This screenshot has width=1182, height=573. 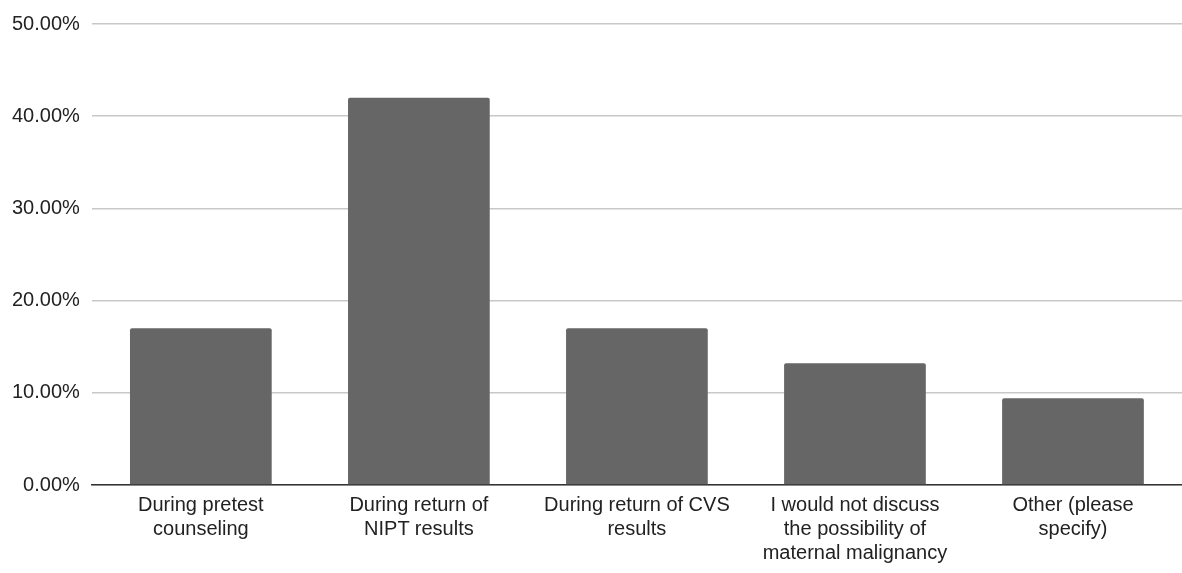 I want to click on x-tick-label: During return of NIPT results, so click(x=419, y=515).